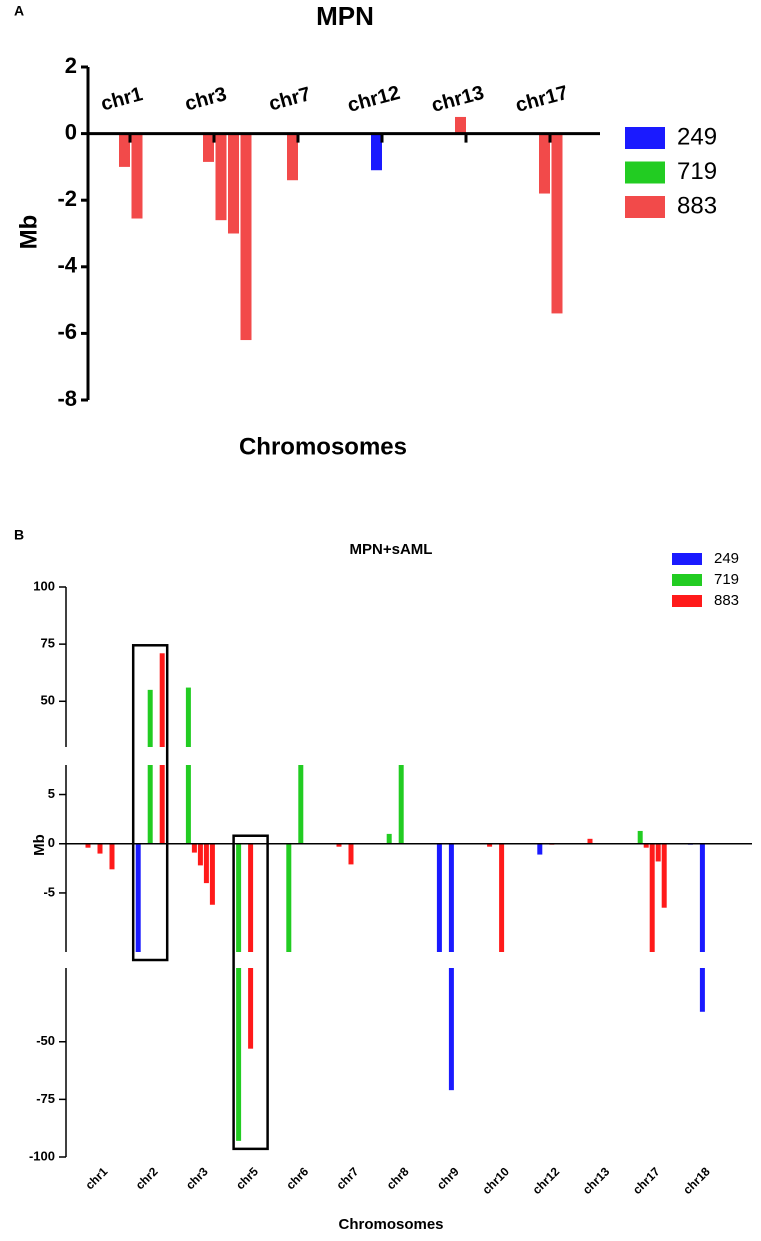 This screenshot has width=761, height=1241. What do you see at coordinates (696, 1180) in the screenshot?
I see `x-tick-label: chr18` at bounding box center [696, 1180].